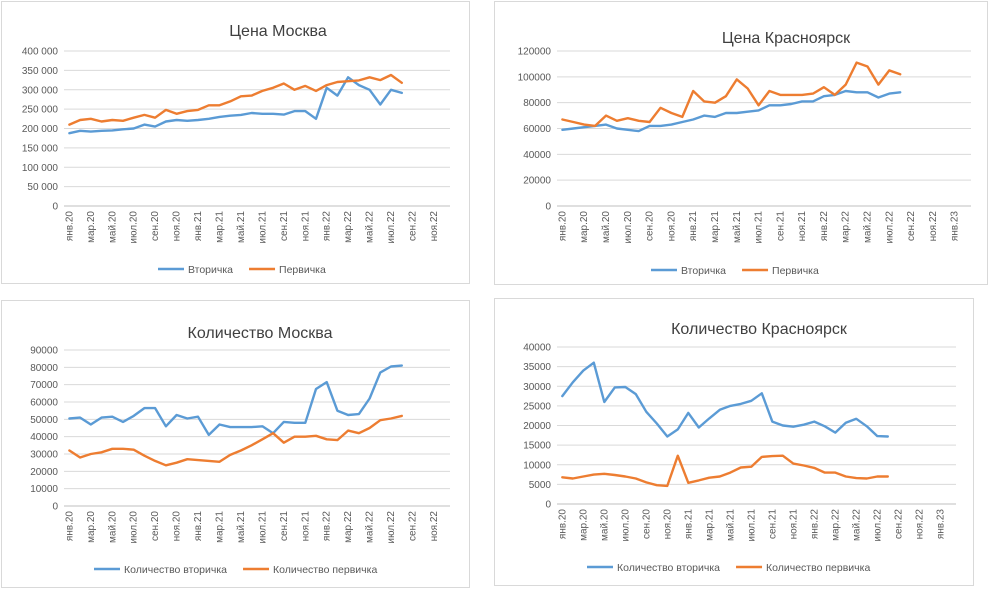  I want to click on y-tick-label: 100 000, so click(40, 168).